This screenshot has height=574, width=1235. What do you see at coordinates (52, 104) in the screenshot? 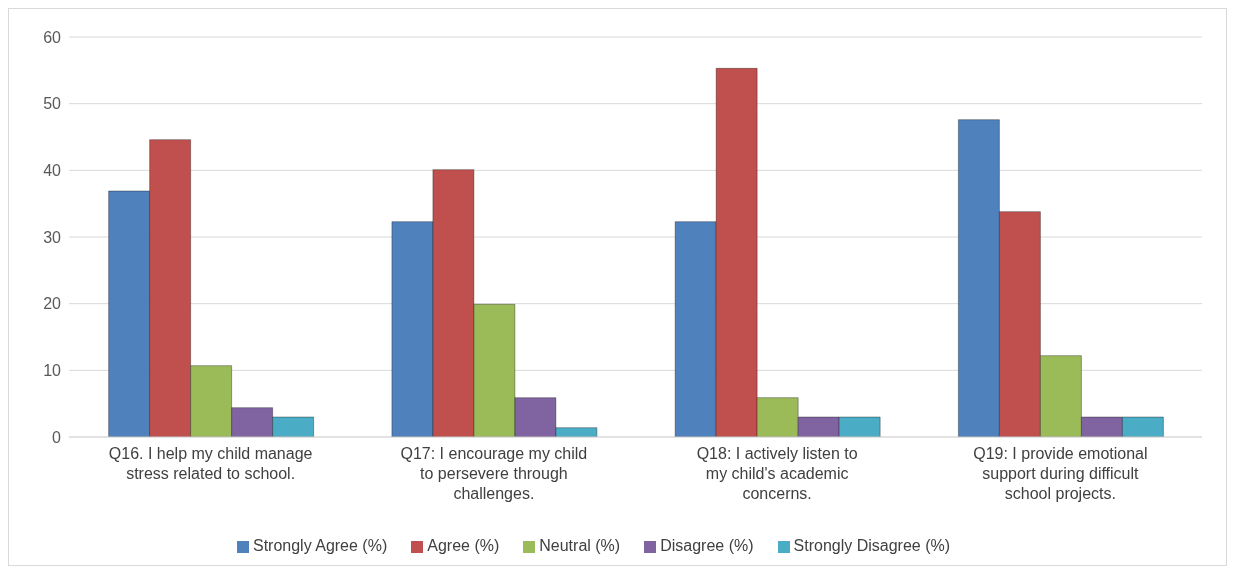
I see `y-tick-label: 50` at bounding box center [52, 104].